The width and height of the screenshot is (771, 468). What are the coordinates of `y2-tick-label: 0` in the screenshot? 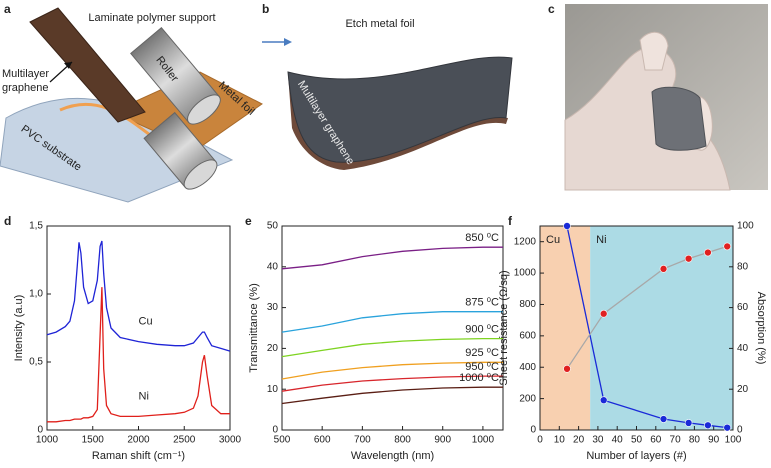 It's located at (740, 430).